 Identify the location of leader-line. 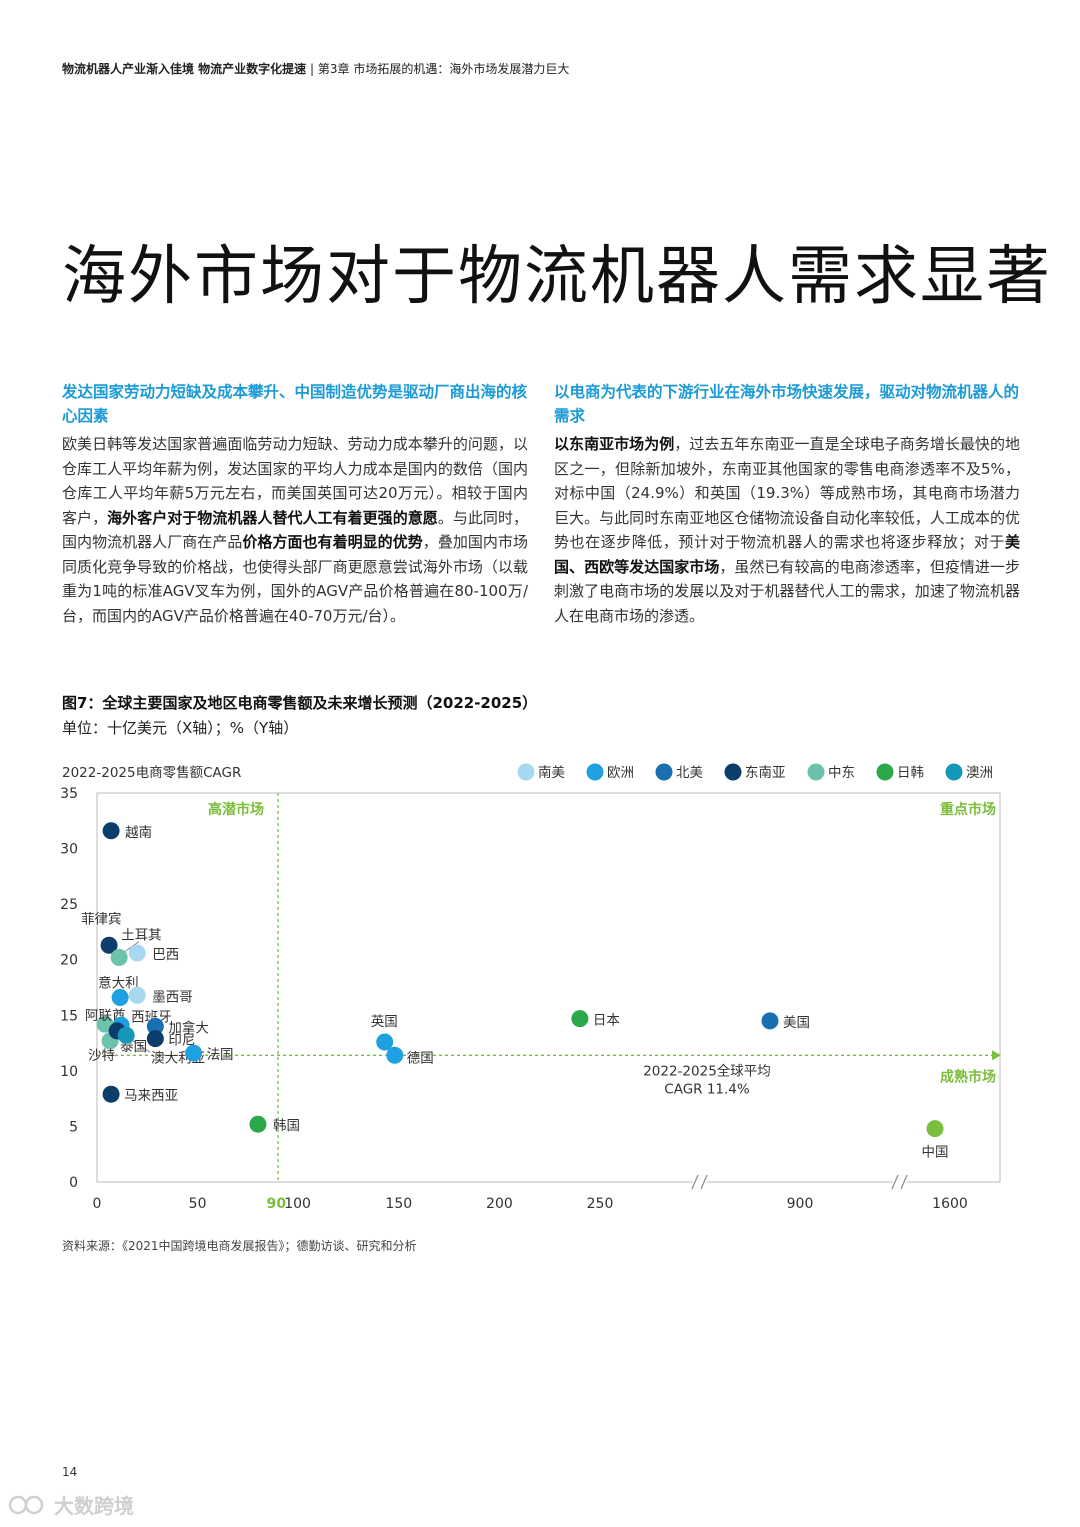
(141, 1046).